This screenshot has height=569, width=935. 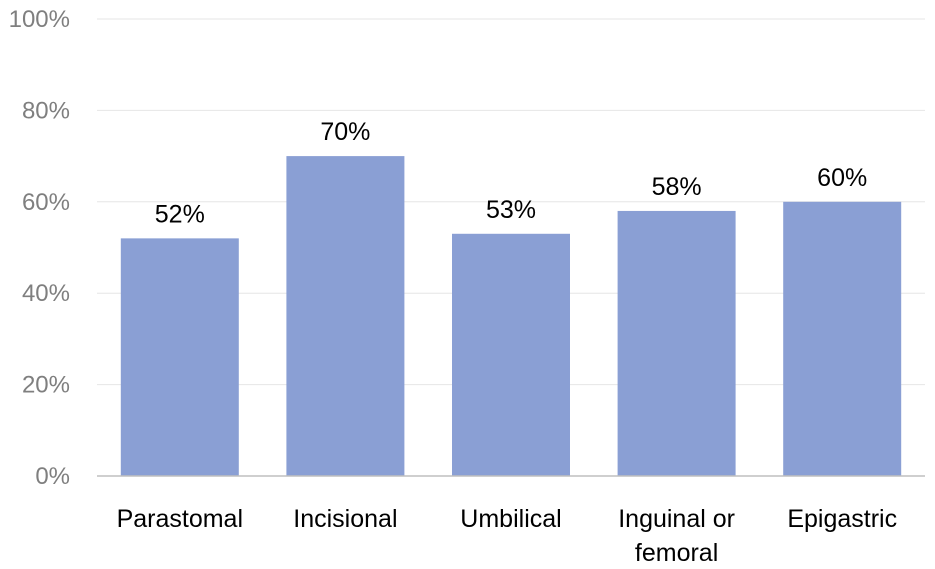 I want to click on data-label: 60%, so click(x=842, y=178).